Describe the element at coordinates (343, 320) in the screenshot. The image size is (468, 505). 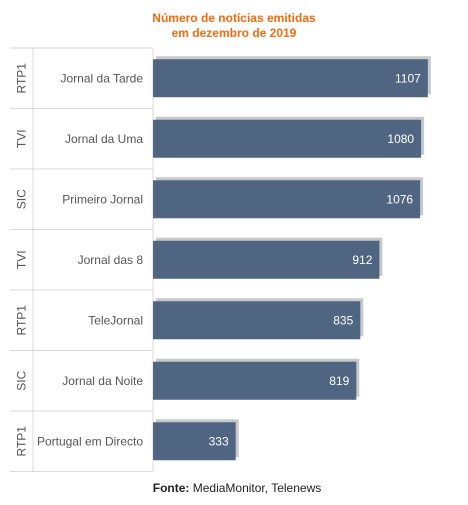
I see `data-label: 835` at that location.